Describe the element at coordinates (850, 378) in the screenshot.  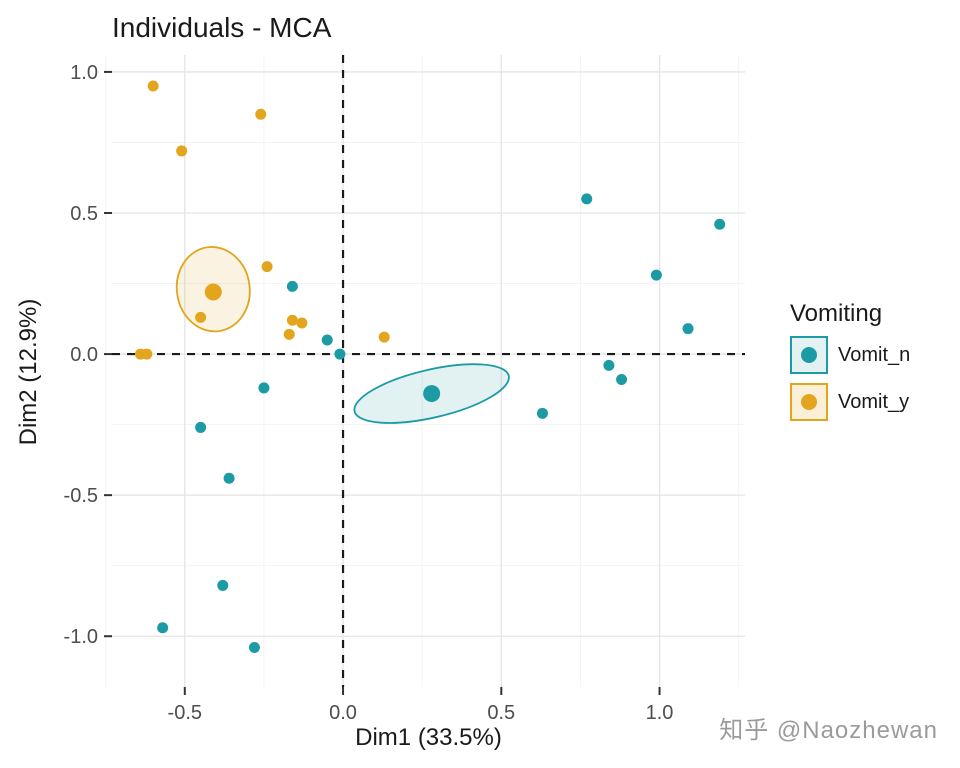
I see `legend-items: Vomit_n Vomit_y` at that location.